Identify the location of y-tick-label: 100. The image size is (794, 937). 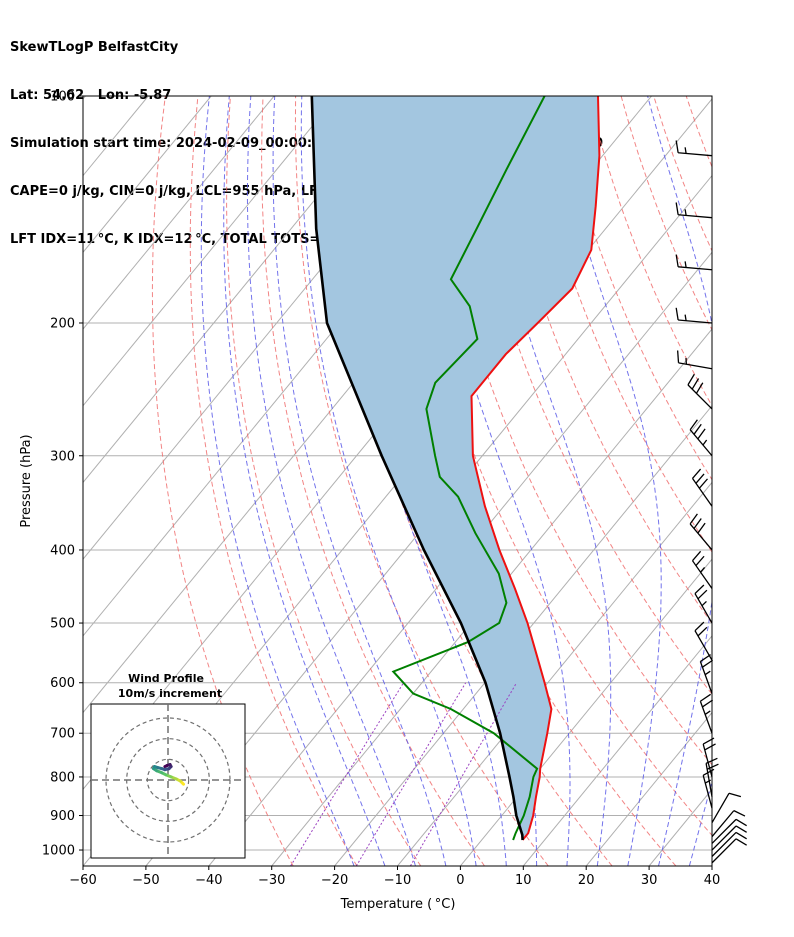
(62, 97).